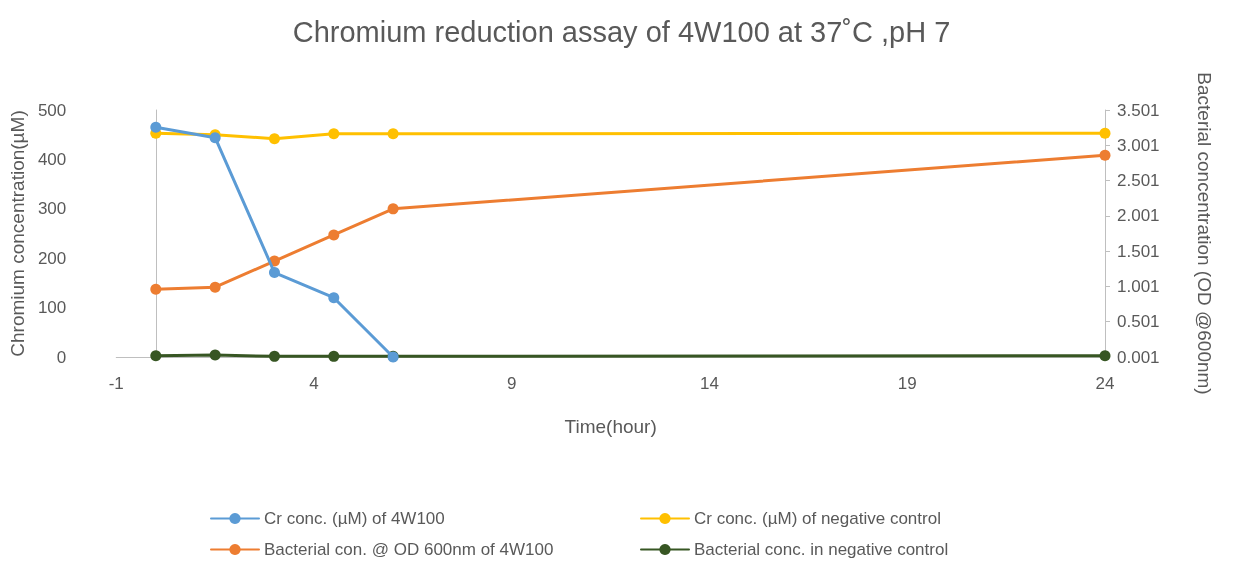 The height and width of the screenshot is (571, 1243). Describe the element at coordinates (907, 383) in the screenshot. I see `x-tick-label: 19` at that location.